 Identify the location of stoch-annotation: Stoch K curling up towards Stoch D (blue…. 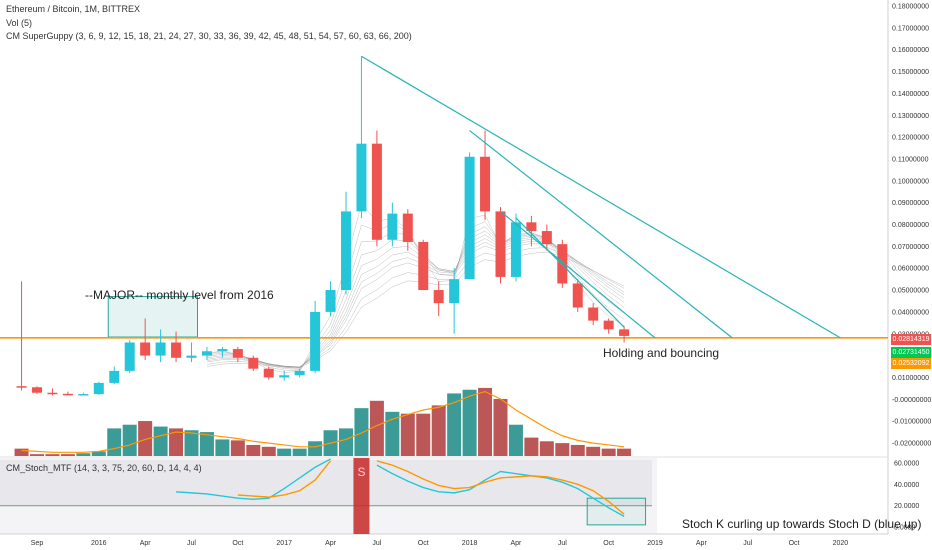
(802, 524).